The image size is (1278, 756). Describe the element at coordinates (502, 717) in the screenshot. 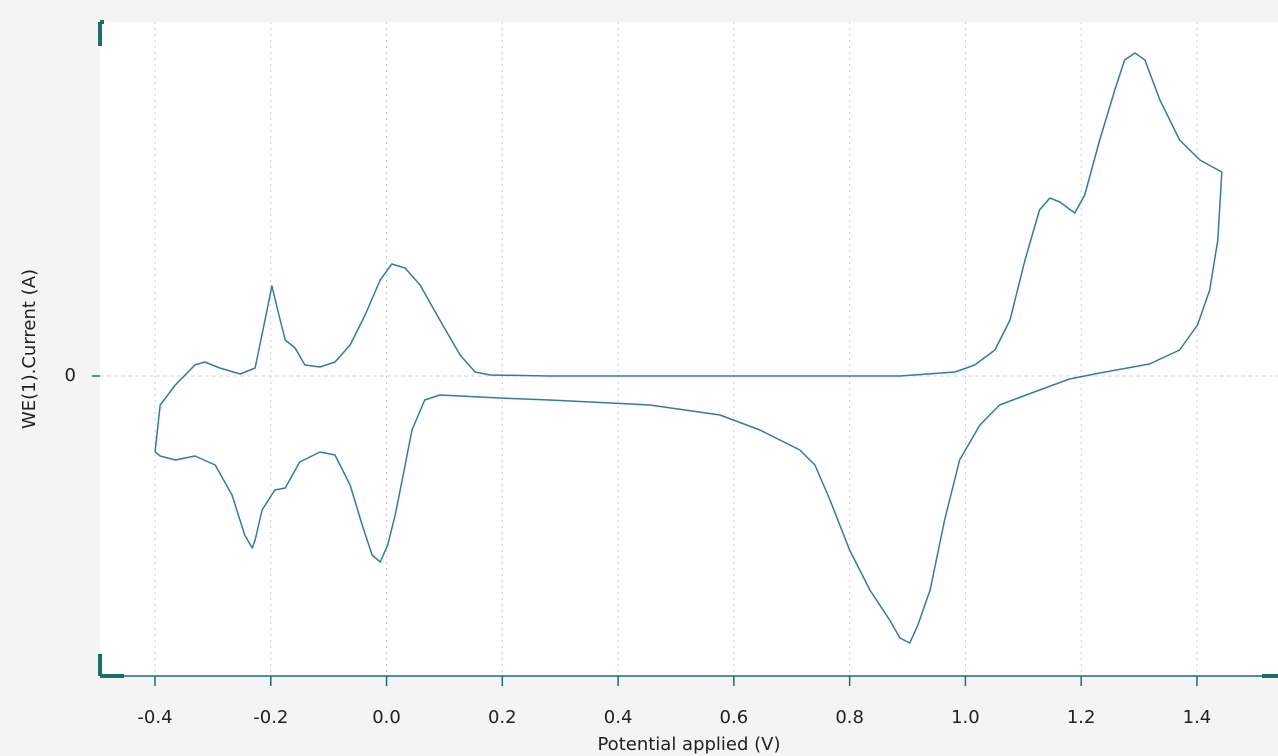

I see `x-tick-label: 0.2` at that location.